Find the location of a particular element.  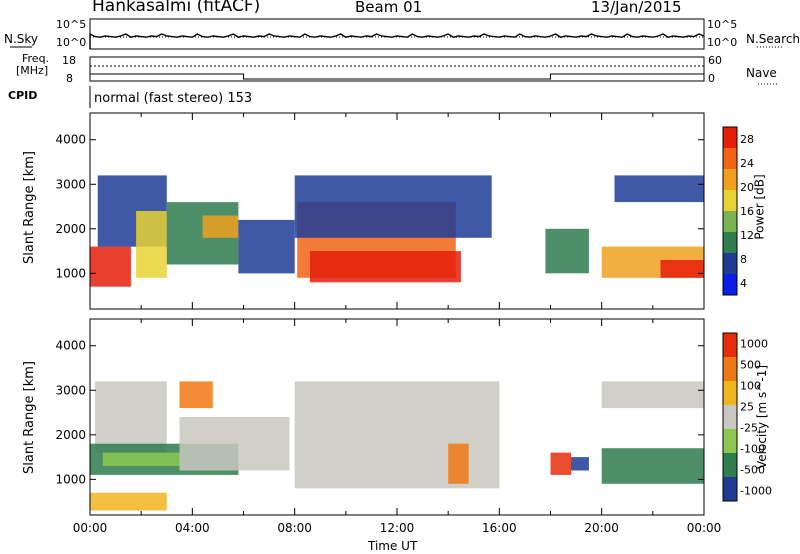

power-ytick-label: 1000 is located at coordinates (70, 273).